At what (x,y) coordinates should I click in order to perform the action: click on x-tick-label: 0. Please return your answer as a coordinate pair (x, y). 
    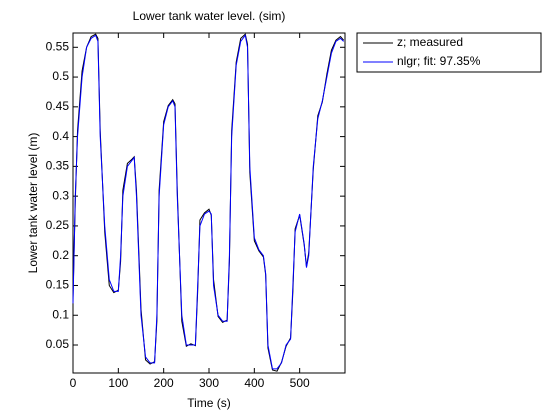
    Looking at the image, I should click on (73, 383).